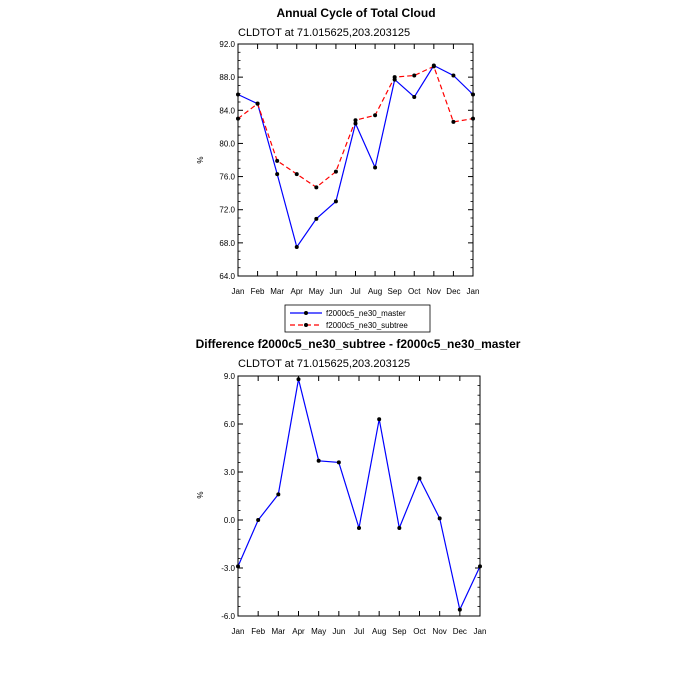  What do you see at coordinates (230, 520) in the screenshot?
I see `ytick-label: 0.0` at bounding box center [230, 520].